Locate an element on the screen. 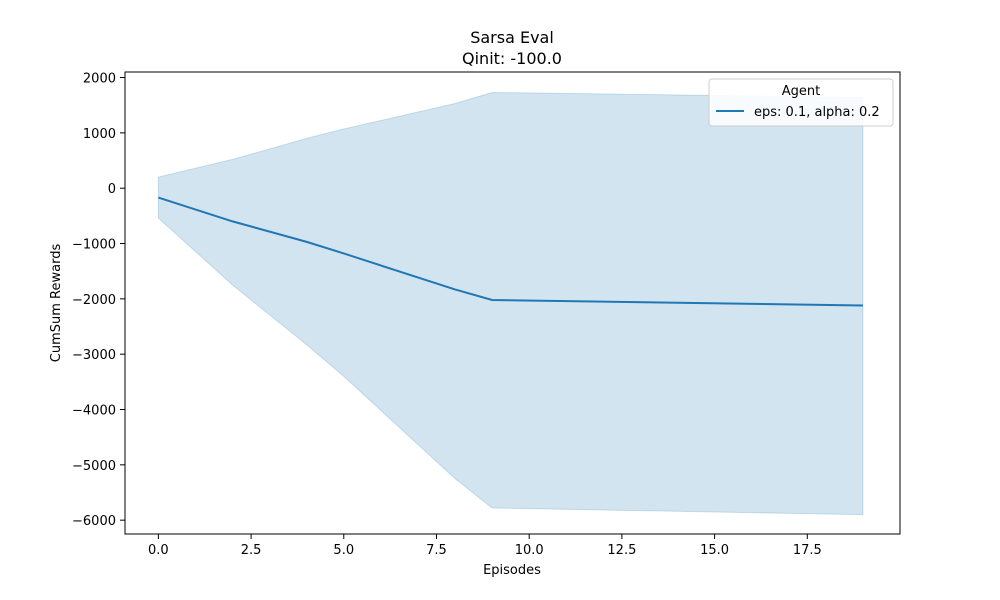  x-tick-label: 5.0 is located at coordinates (343, 550).